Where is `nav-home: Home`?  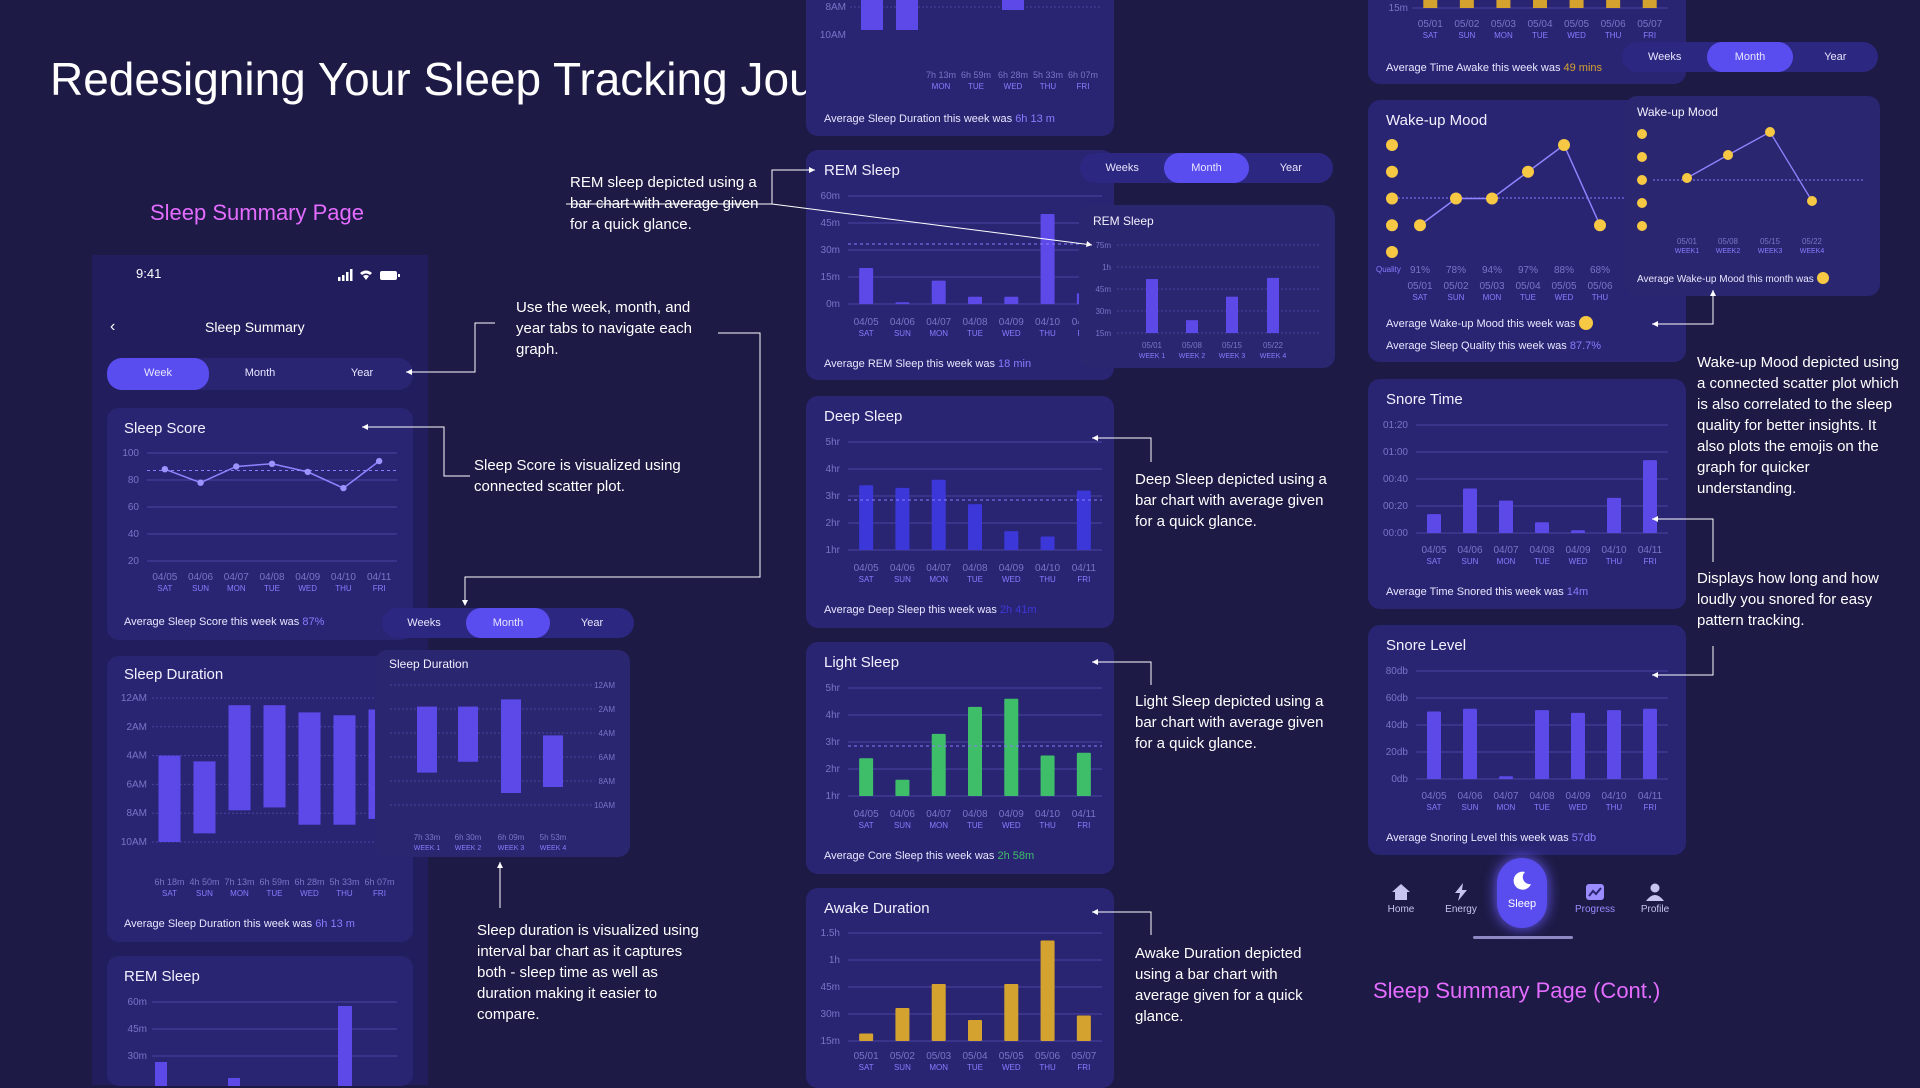 nav-home: Home is located at coordinates (1401, 899).